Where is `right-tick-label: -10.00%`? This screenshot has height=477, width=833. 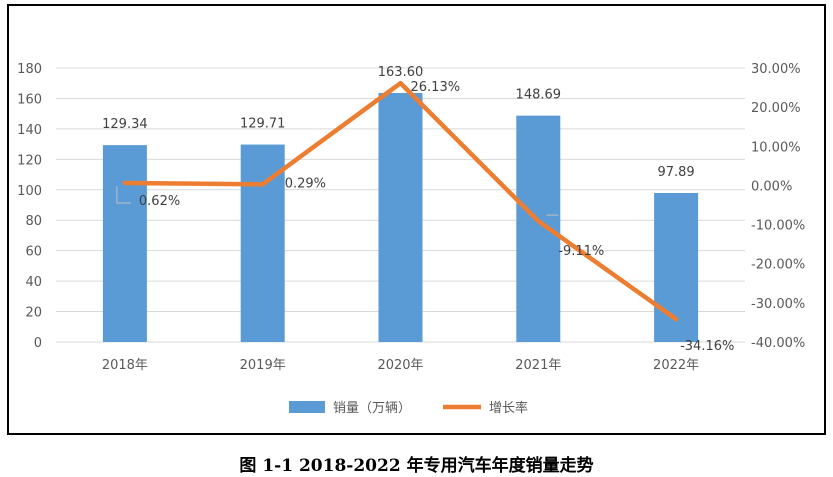
right-tick-label: -10.00% is located at coordinates (778, 226).